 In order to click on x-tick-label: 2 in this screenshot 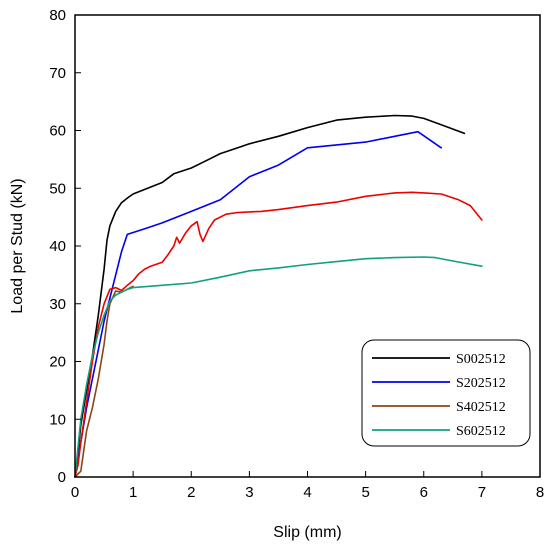, I will do `click(191, 492)`.